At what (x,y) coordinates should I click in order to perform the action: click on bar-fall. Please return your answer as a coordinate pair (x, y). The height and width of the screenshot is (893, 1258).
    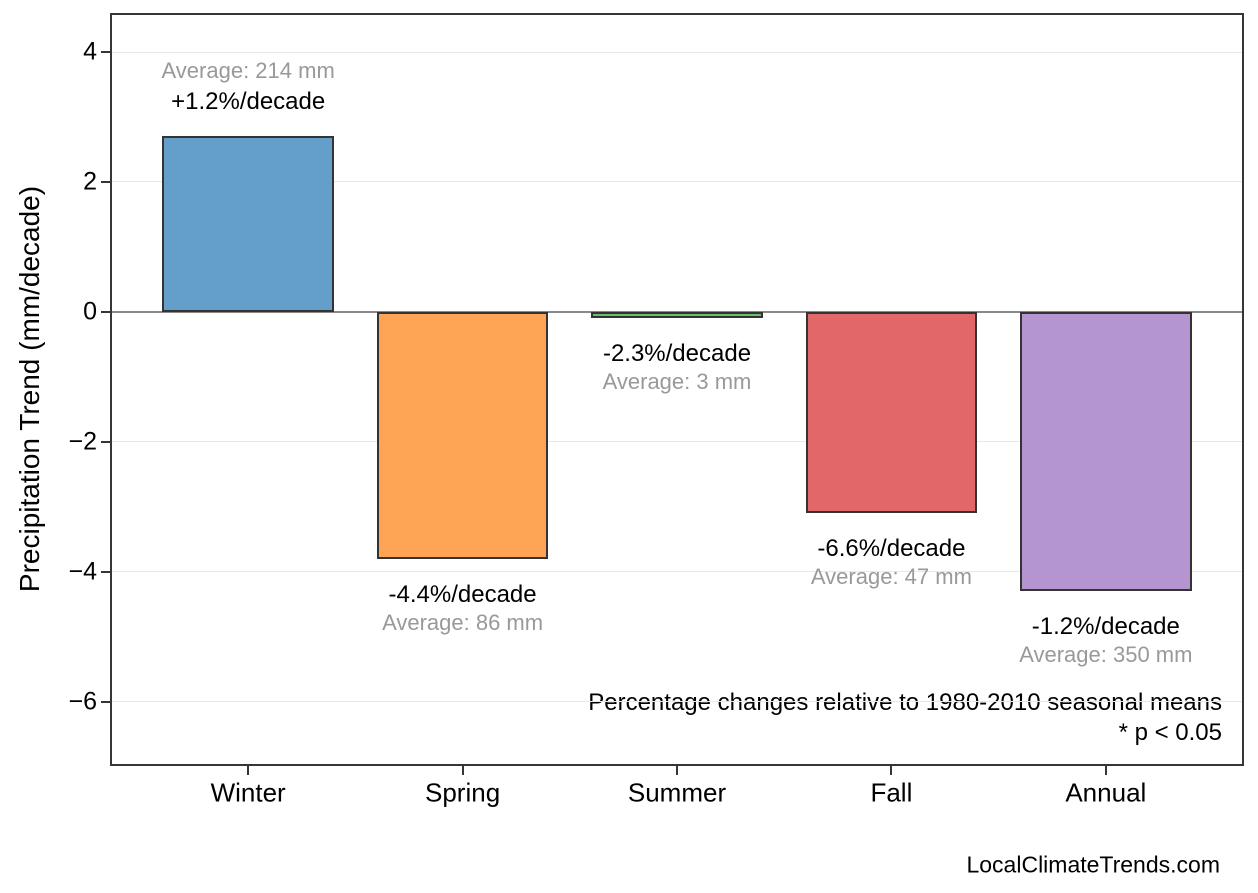
    Looking at the image, I should click on (891, 412).